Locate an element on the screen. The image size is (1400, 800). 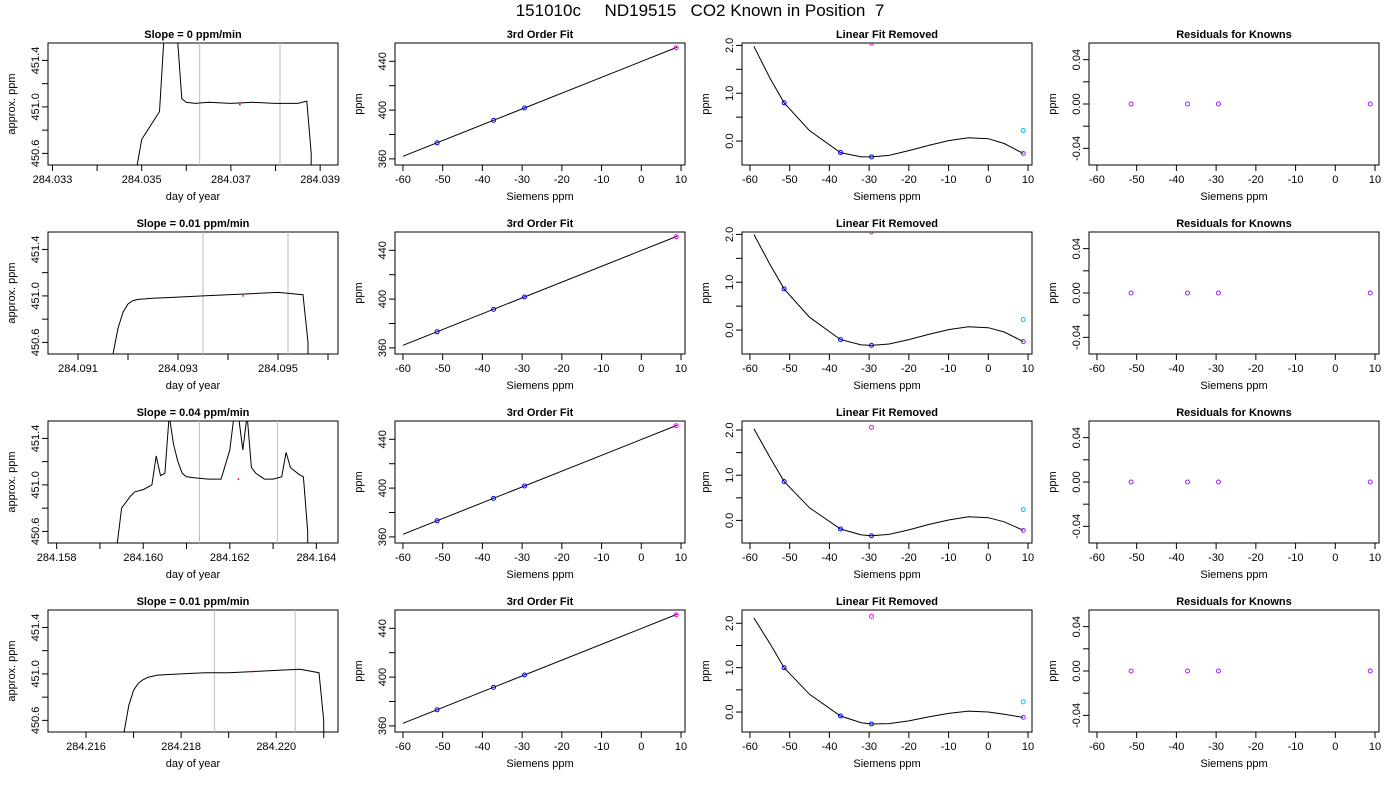
y-tick-label: 450.6 is located at coordinates (36, 721).